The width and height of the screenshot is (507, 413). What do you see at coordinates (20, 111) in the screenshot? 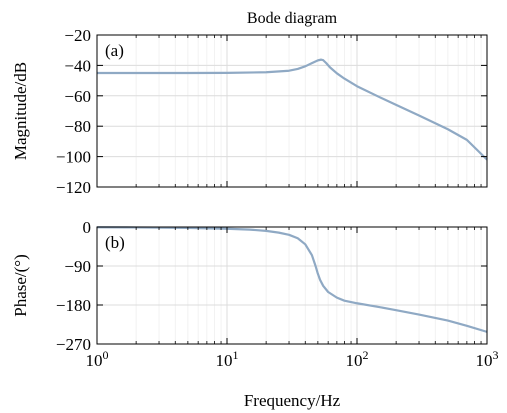
I see `magnitude-y-axis-label: Magnitude/dB` at bounding box center [20, 111].